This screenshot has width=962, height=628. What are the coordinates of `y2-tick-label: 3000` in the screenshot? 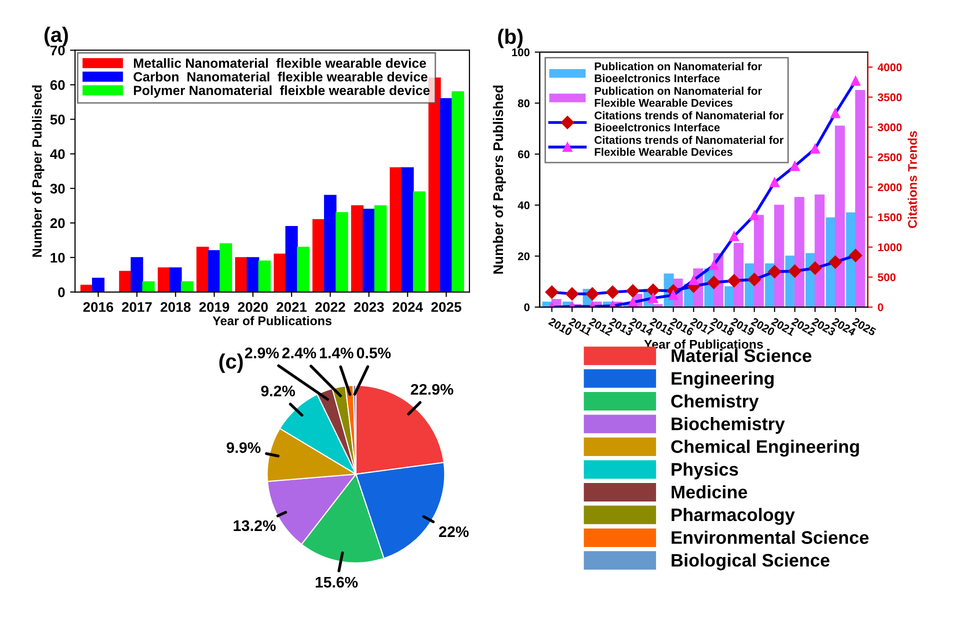 It's located at (890, 127).